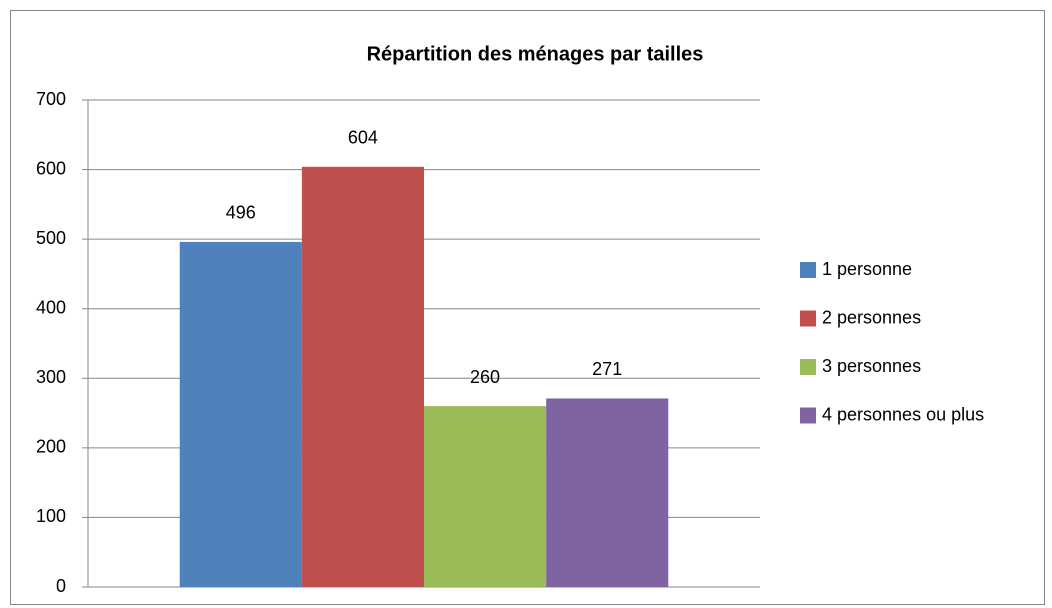 This screenshot has width=1052, height=608. What do you see at coordinates (535, 54) in the screenshot?
I see `chart-title: Répartition des ménages par tailles` at bounding box center [535, 54].